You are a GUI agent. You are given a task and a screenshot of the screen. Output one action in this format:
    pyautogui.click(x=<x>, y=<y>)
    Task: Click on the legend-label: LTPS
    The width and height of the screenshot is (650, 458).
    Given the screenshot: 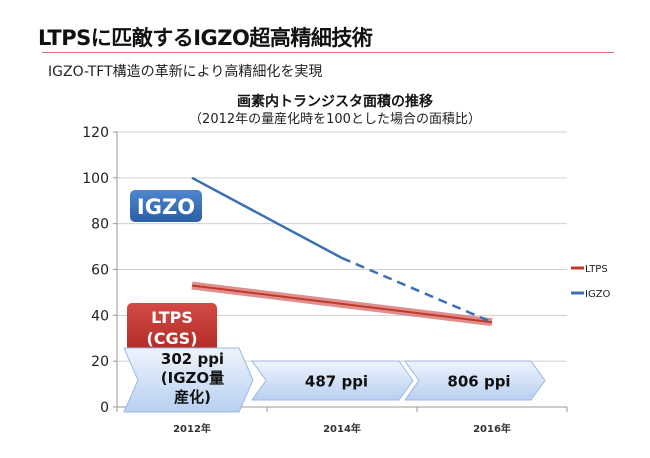 What is the action you would take?
    pyautogui.click(x=596, y=269)
    